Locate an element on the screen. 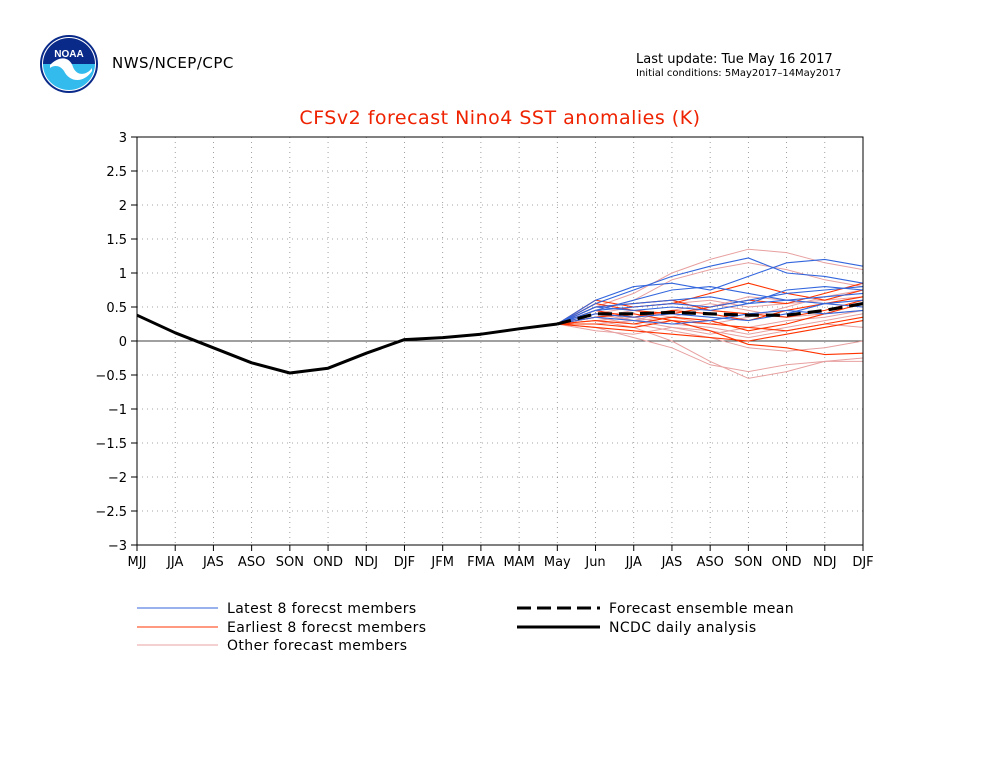 The height and width of the screenshot is (773, 1000). y-tick-label: 2.5 is located at coordinates (116, 172).